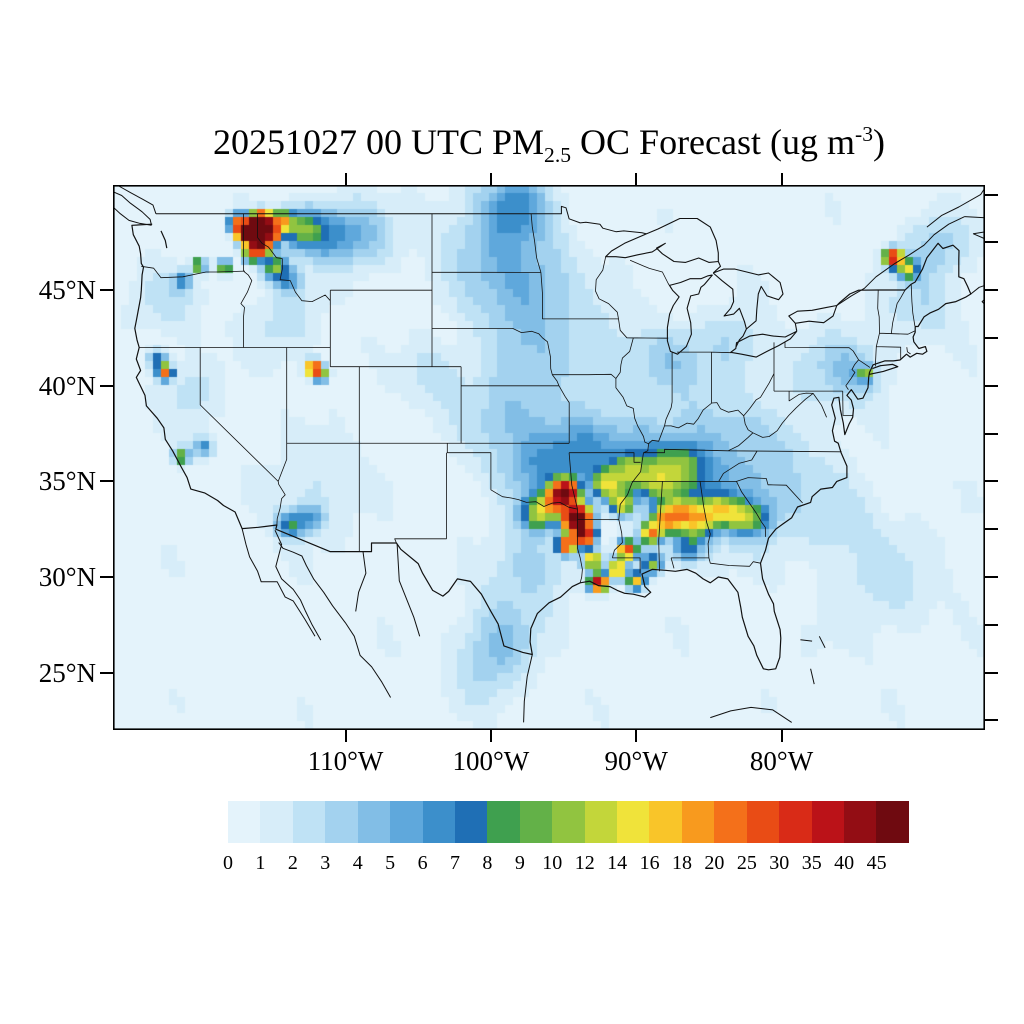  Describe the element at coordinates (636, 761) in the screenshot. I see `lon-tick-label: 90°W` at that location.